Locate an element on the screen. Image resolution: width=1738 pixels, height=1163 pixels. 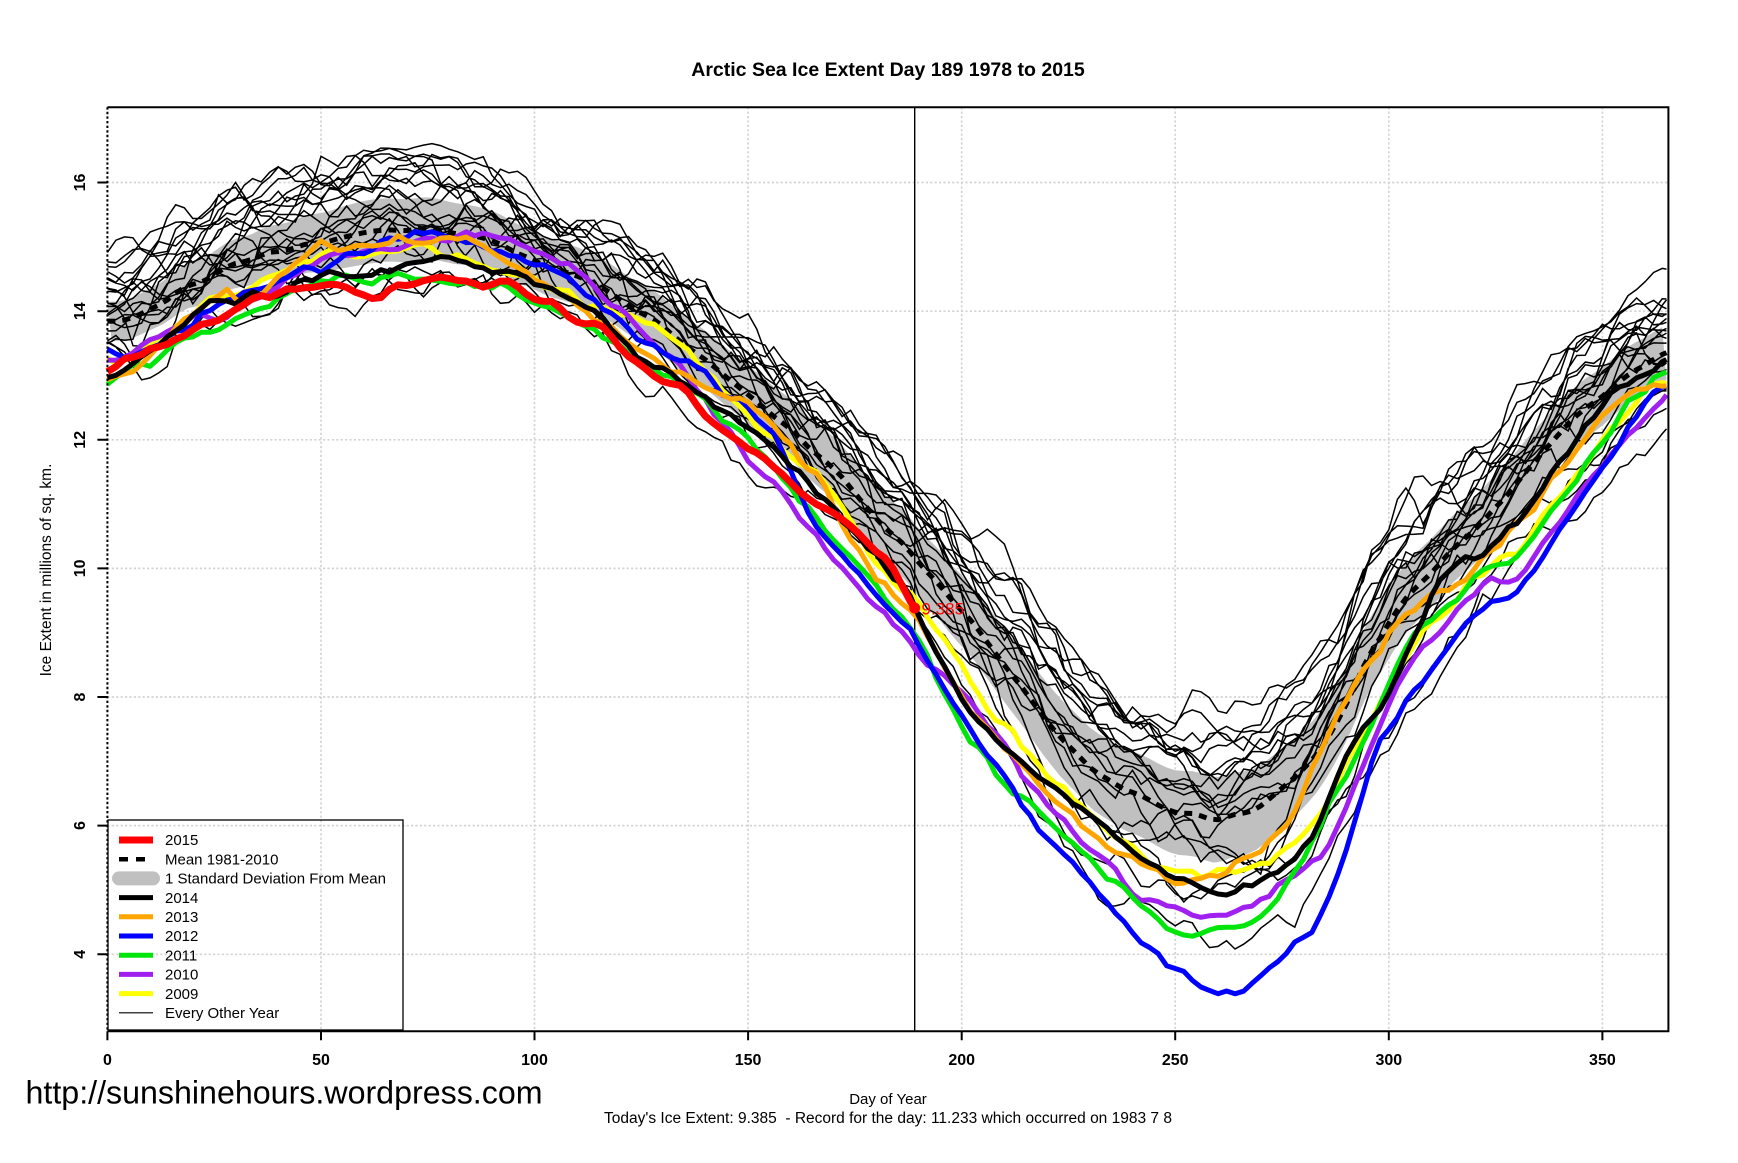
svg-text: 2009 is located at coordinates (181, 994).